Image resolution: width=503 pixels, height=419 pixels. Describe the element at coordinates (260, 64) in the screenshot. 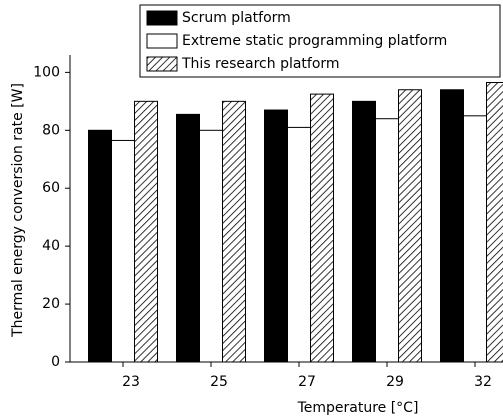

I see `legend-label: This research platform` at that location.